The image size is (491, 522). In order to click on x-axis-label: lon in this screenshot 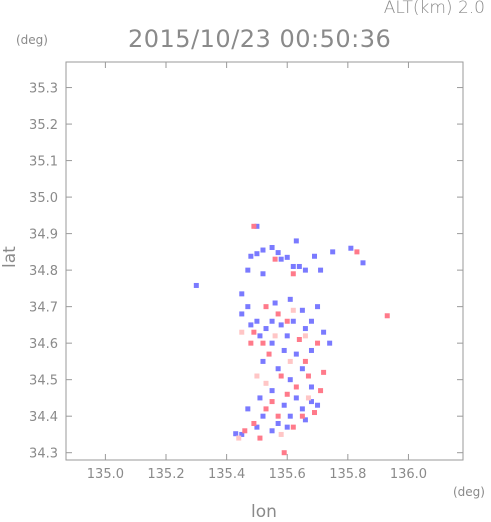, I will do `click(264, 512)`.